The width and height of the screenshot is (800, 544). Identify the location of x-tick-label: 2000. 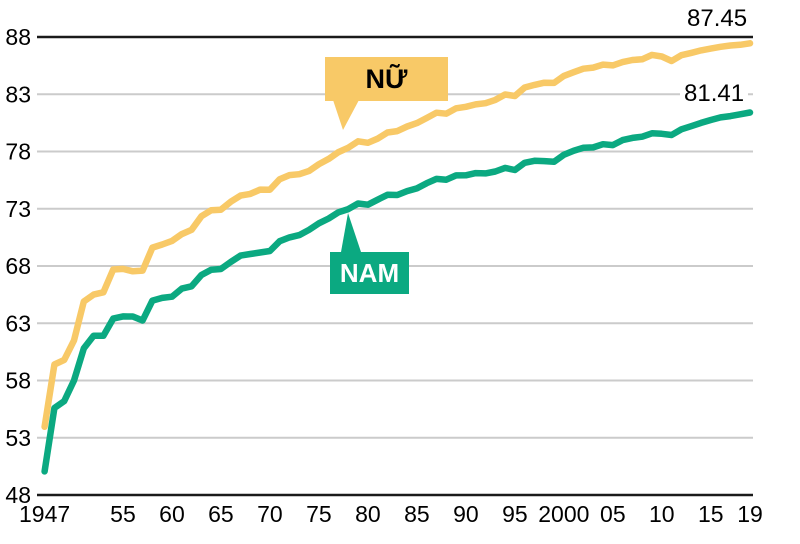
(563, 514).